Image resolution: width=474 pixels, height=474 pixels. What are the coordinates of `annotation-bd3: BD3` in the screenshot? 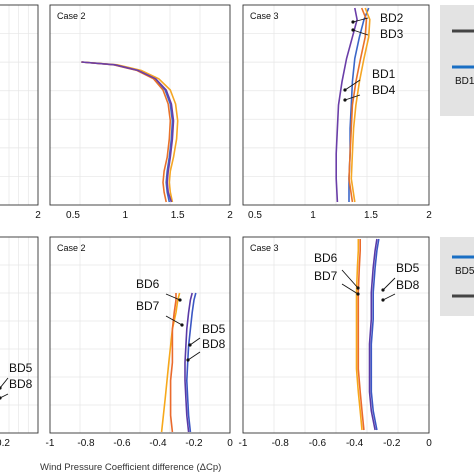 It's located at (377, 34).